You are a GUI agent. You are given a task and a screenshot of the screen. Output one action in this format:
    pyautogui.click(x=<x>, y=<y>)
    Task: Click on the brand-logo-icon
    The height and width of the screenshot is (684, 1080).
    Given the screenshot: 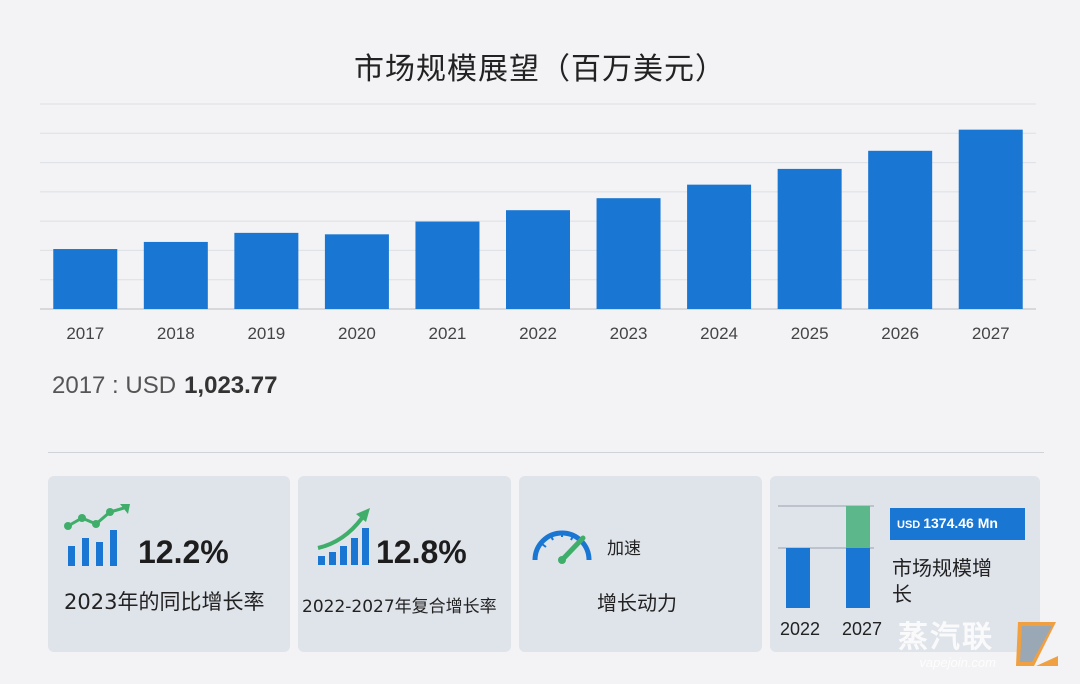 What is the action you would take?
    pyautogui.click(x=1037, y=644)
    